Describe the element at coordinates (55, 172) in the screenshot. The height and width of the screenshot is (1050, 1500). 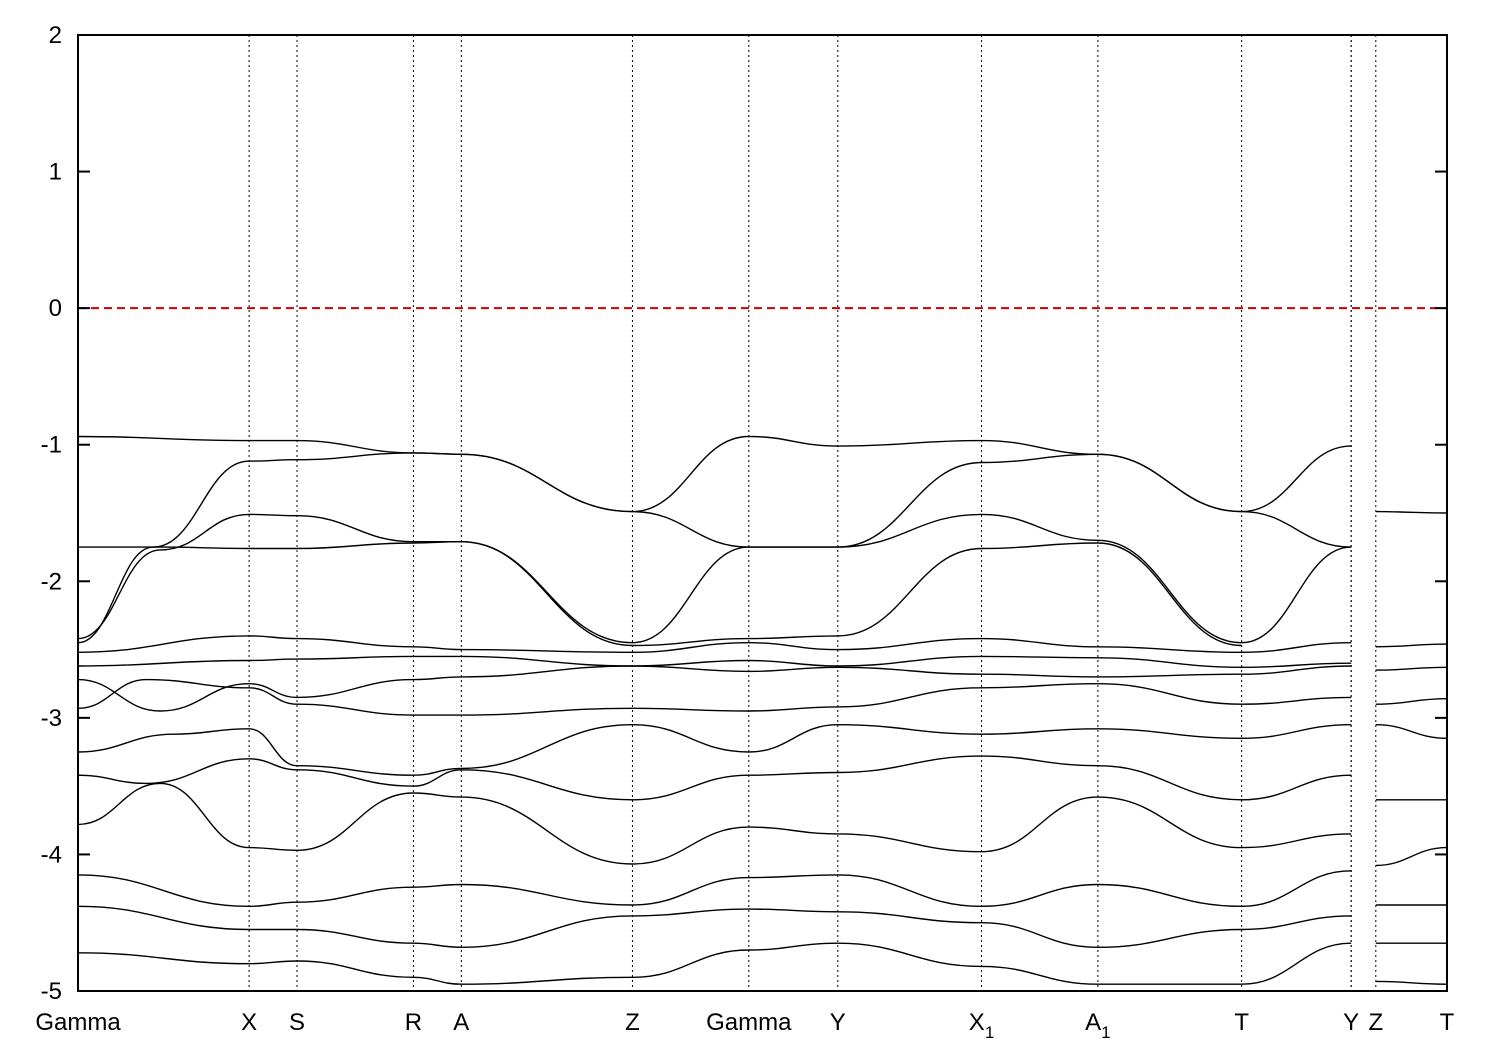
I see `y-tick-label: 1` at that location.